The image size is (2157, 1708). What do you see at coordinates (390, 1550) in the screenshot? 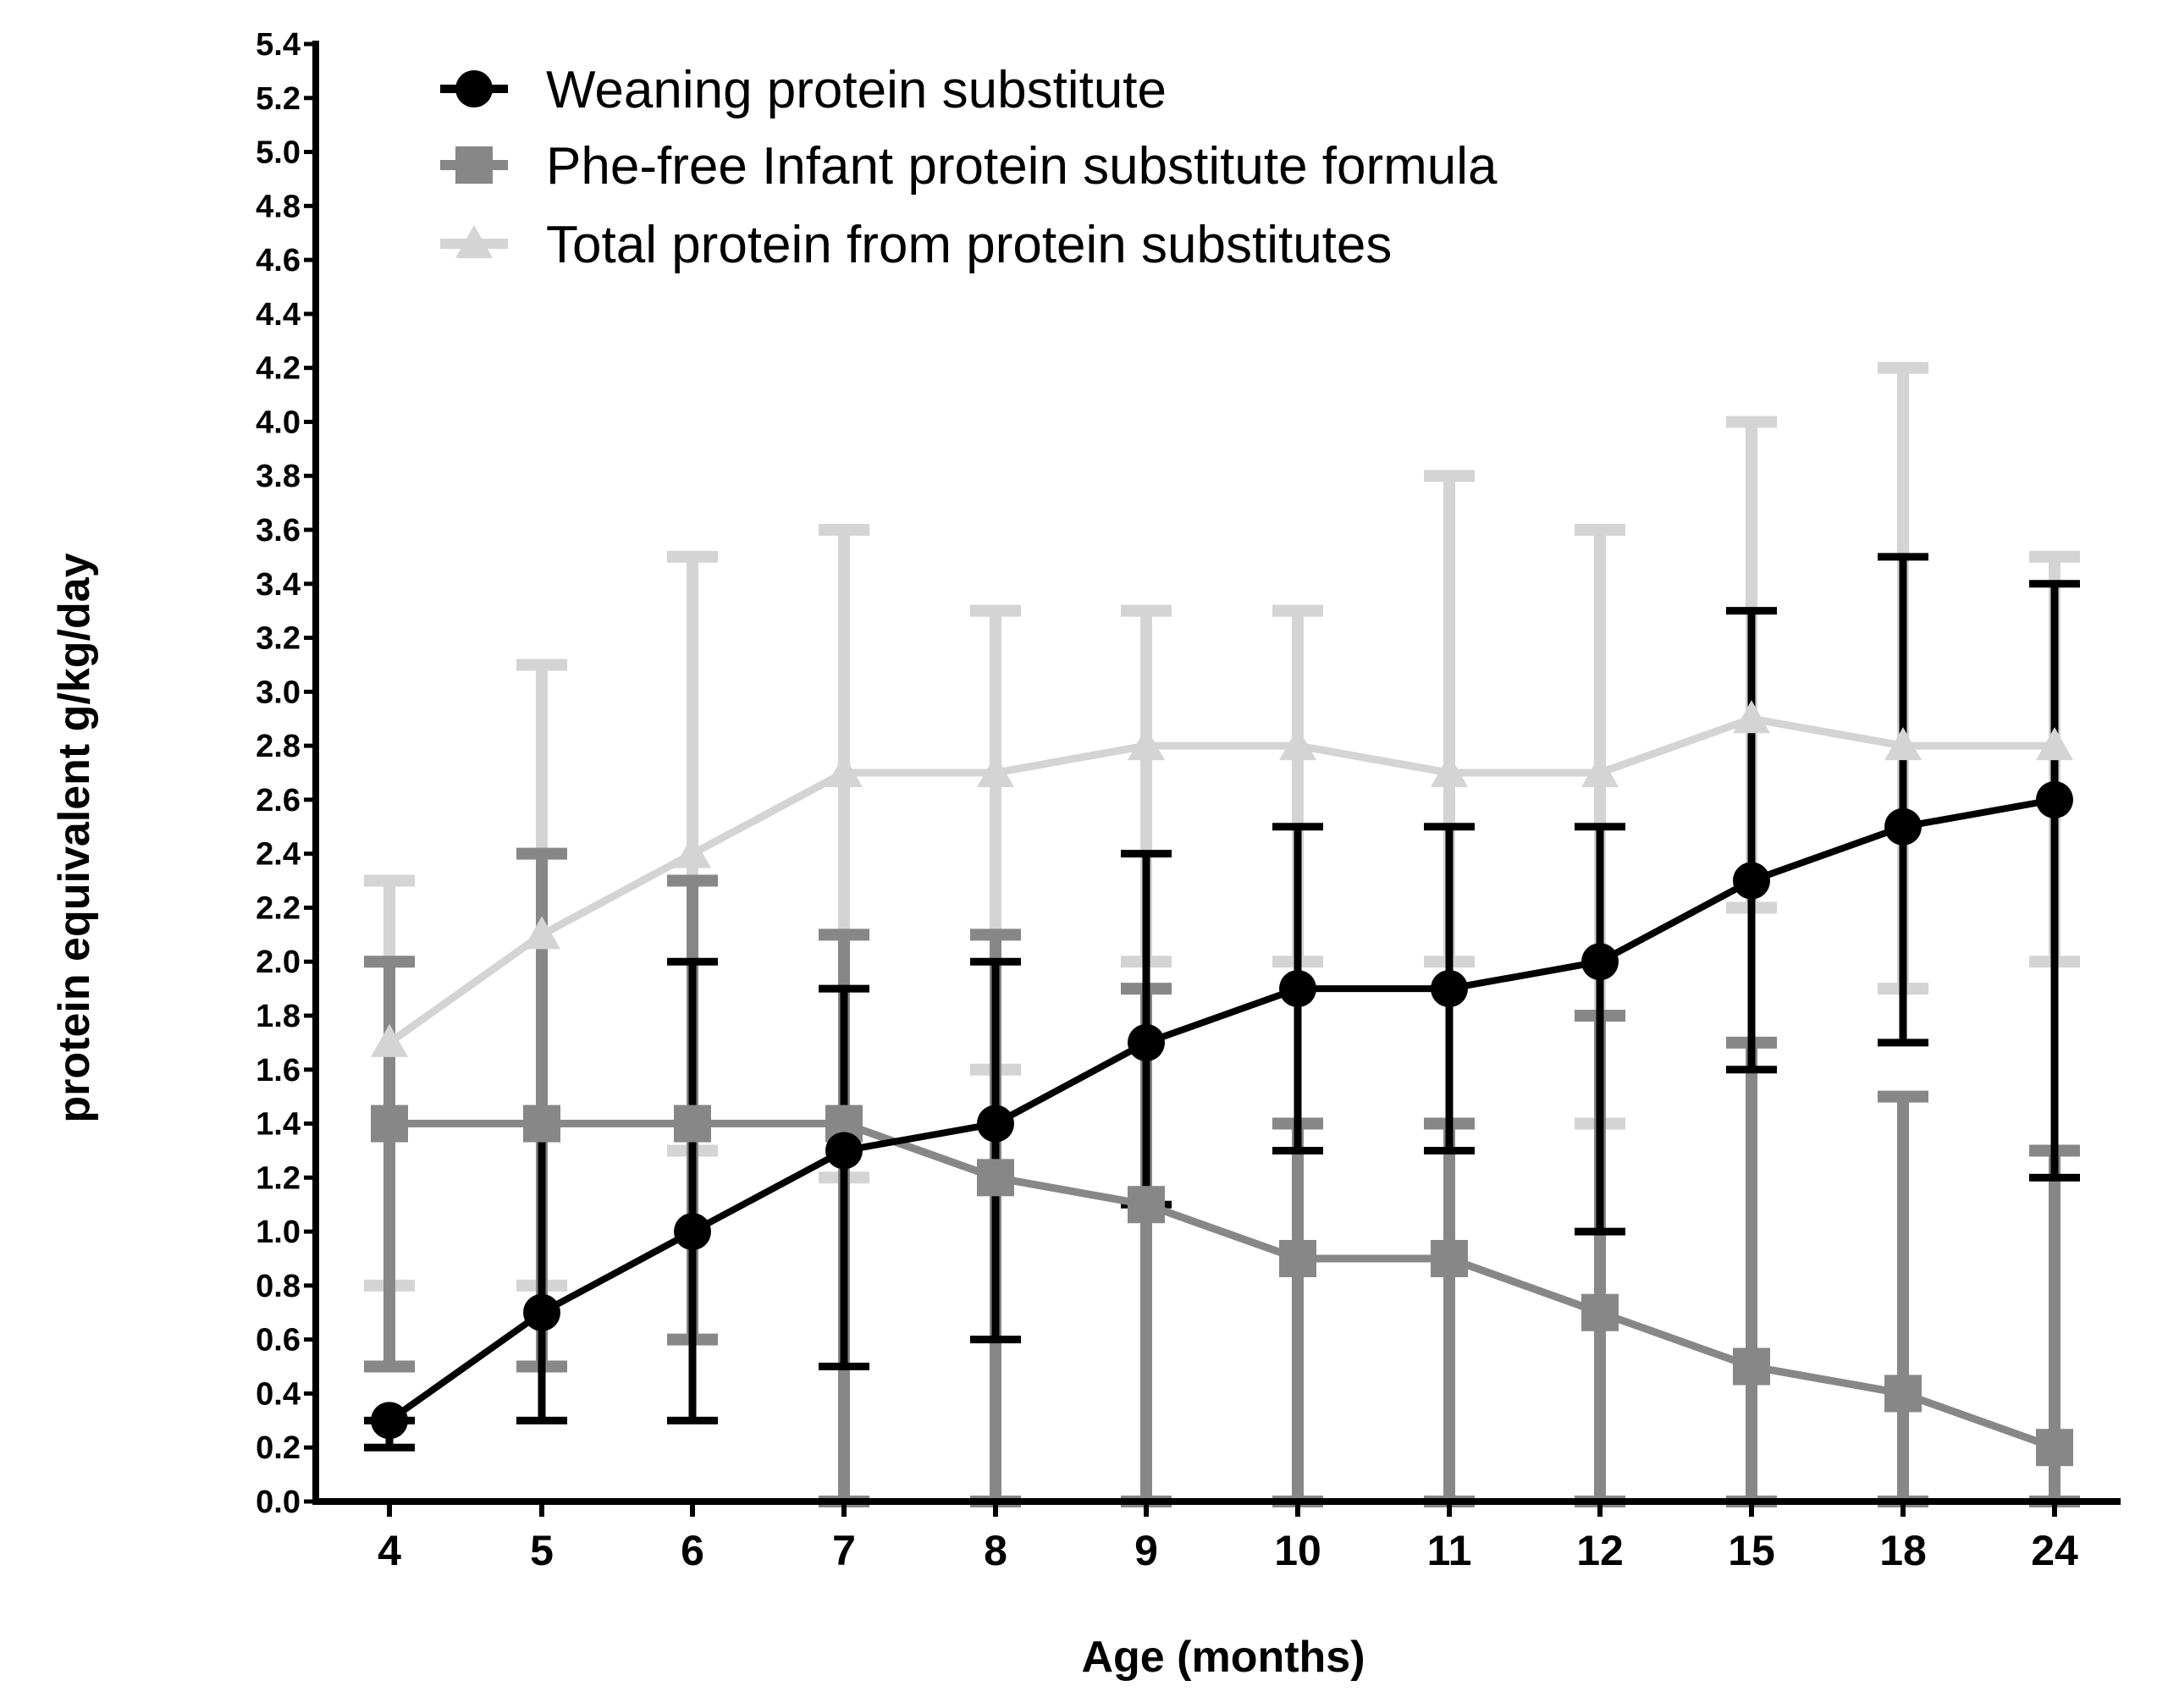
I see `x-tick-label: 4` at bounding box center [390, 1550].